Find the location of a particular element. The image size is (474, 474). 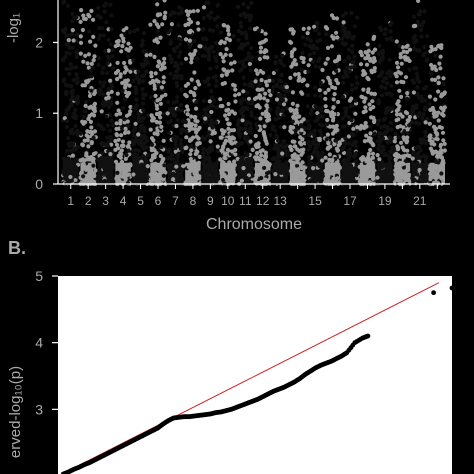

y-tick-label-b: 4 is located at coordinates (39, 343).